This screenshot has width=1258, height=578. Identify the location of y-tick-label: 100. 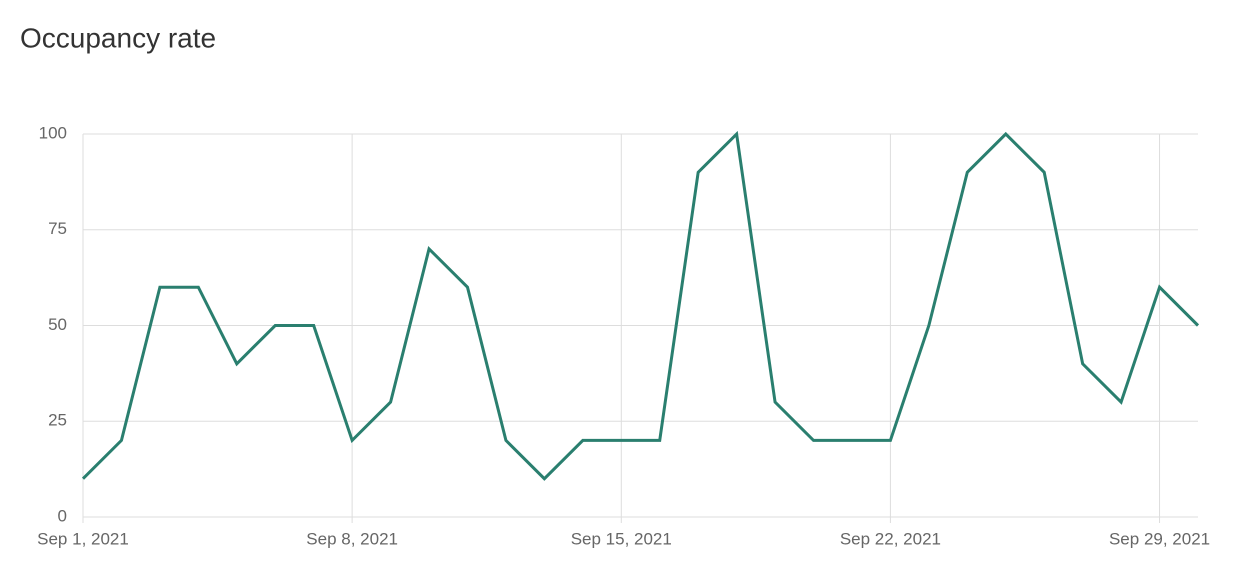
(53, 132).